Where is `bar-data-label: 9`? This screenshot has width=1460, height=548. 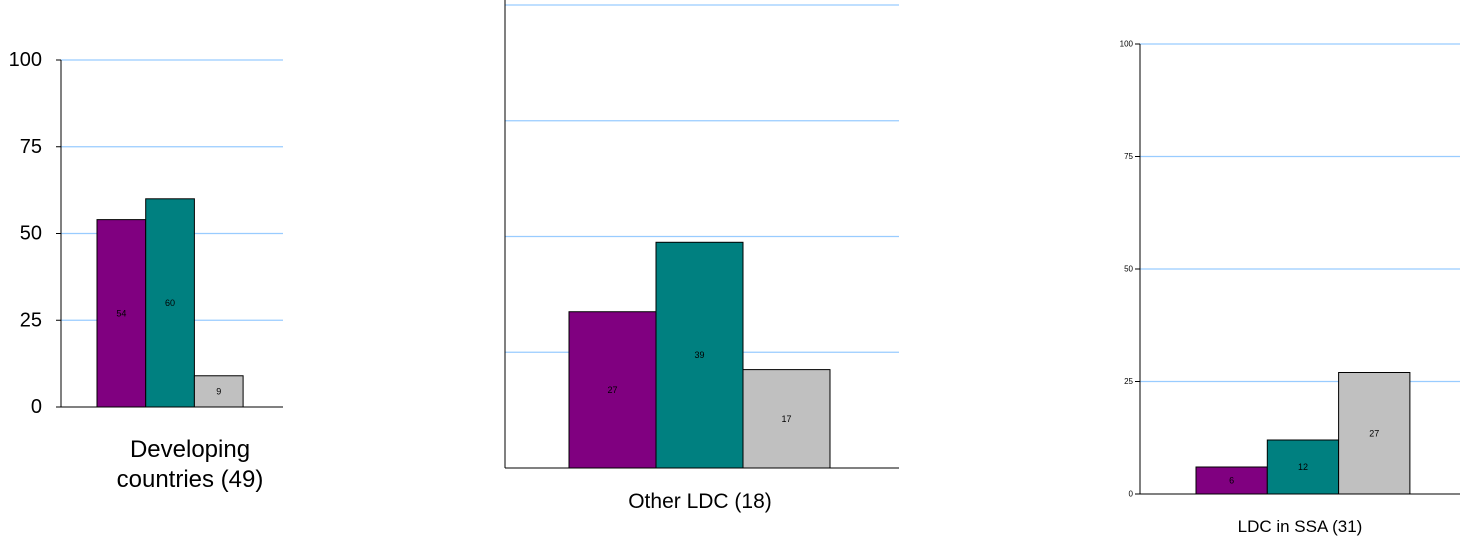
bar-data-label: 9 is located at coordinates (218, 391).